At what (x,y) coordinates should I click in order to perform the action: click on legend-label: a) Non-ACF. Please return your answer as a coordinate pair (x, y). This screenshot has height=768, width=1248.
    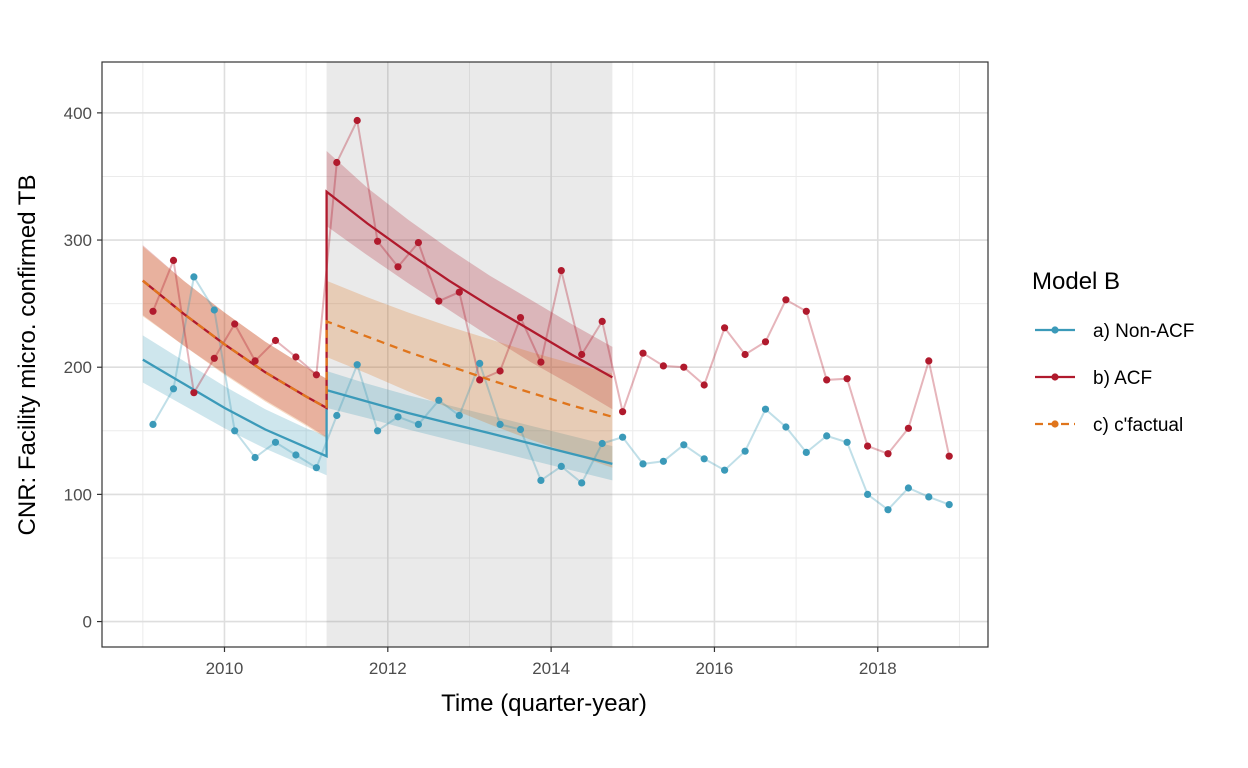
    Looking at the image, I should click on (1143, 331).